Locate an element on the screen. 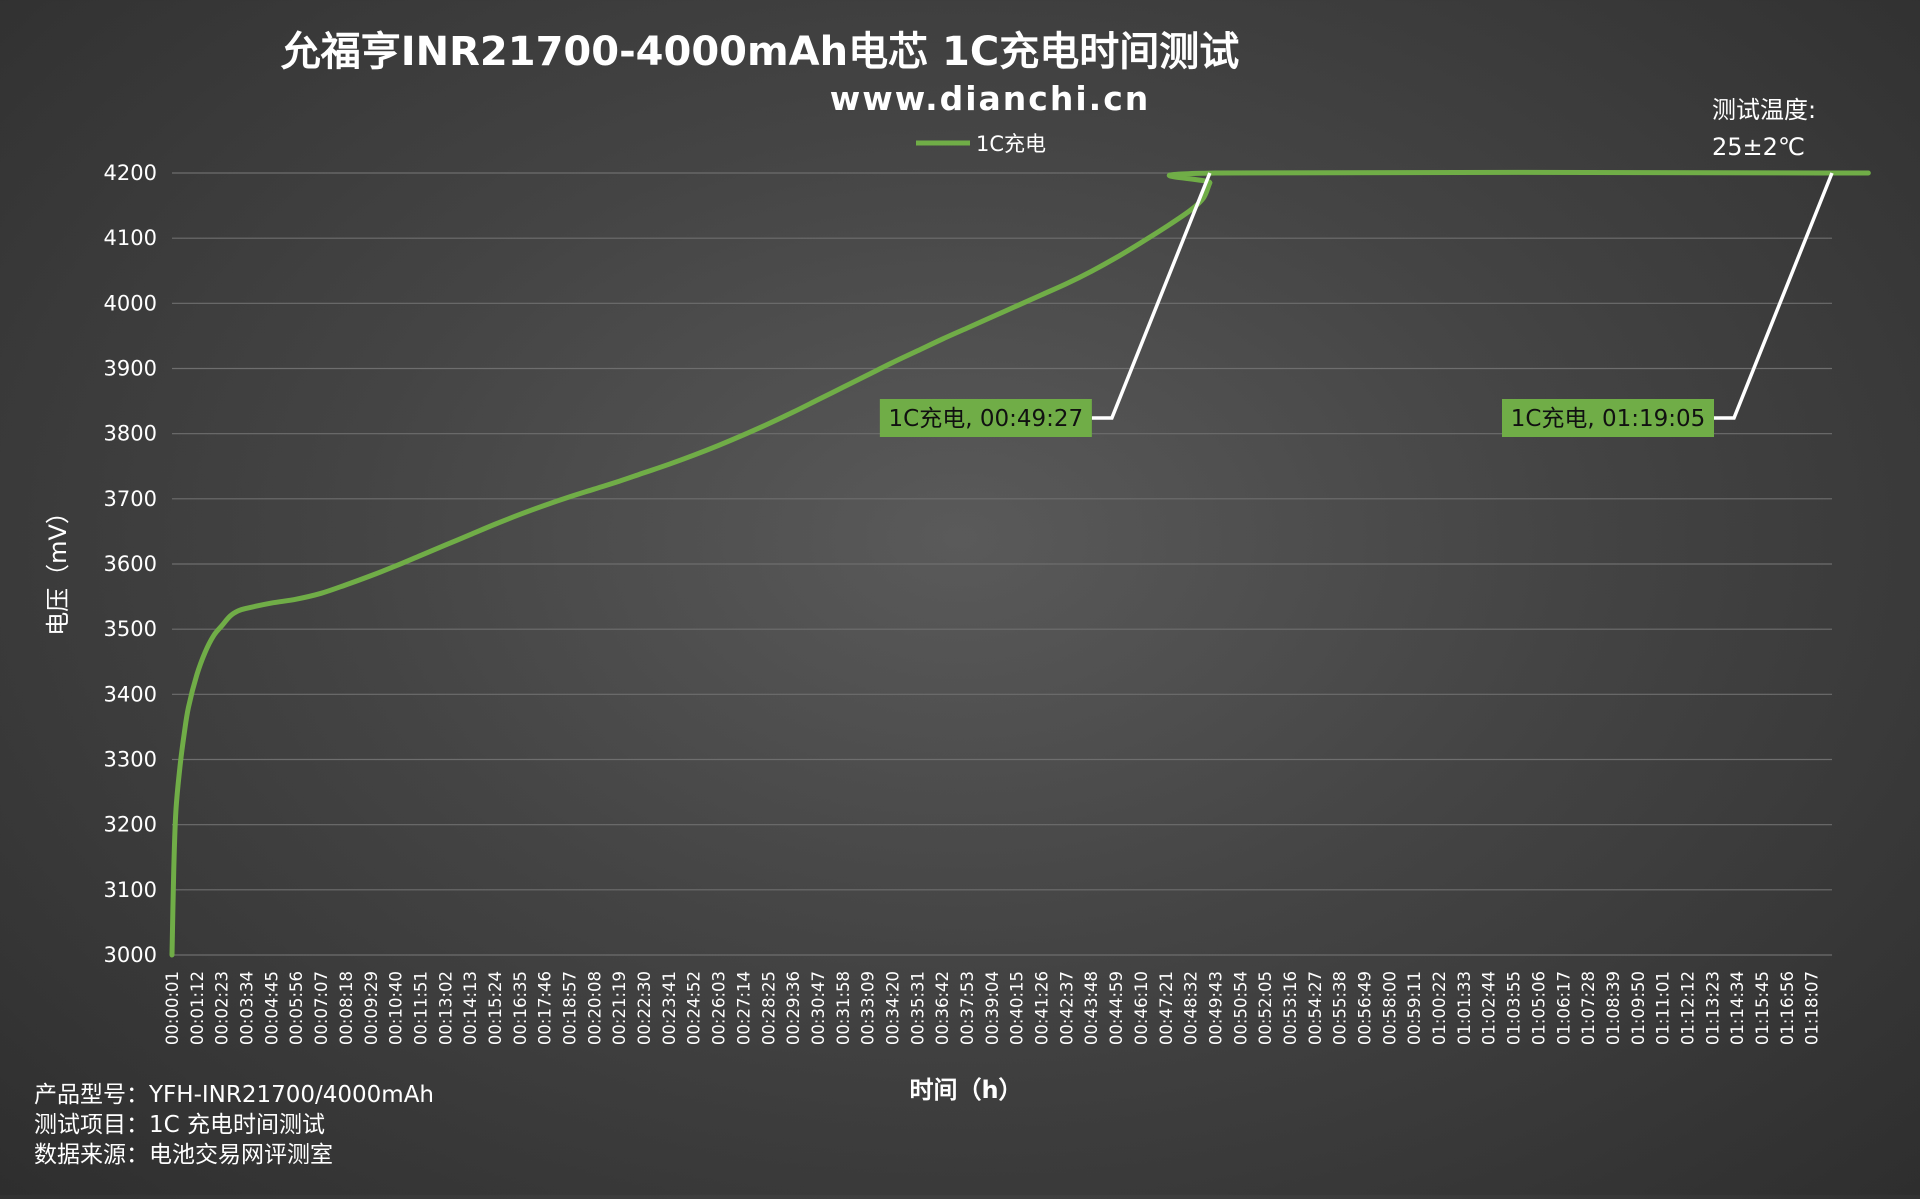  x-tick-label: 00:33:09 is located at coordinates (868, 1008).